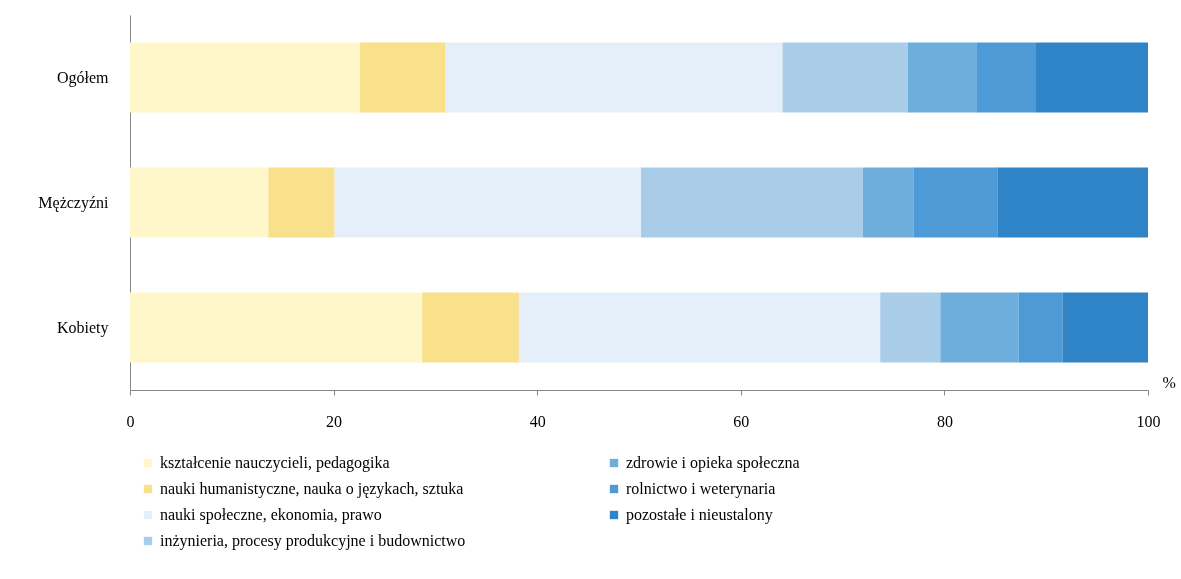 This screenshot has height=579, width=1181. Describe the element at coordinates (312, 489) in the screenshot. I see `legend-label: nauki humanistyczne, nauka o językach, sztuka` at that location.